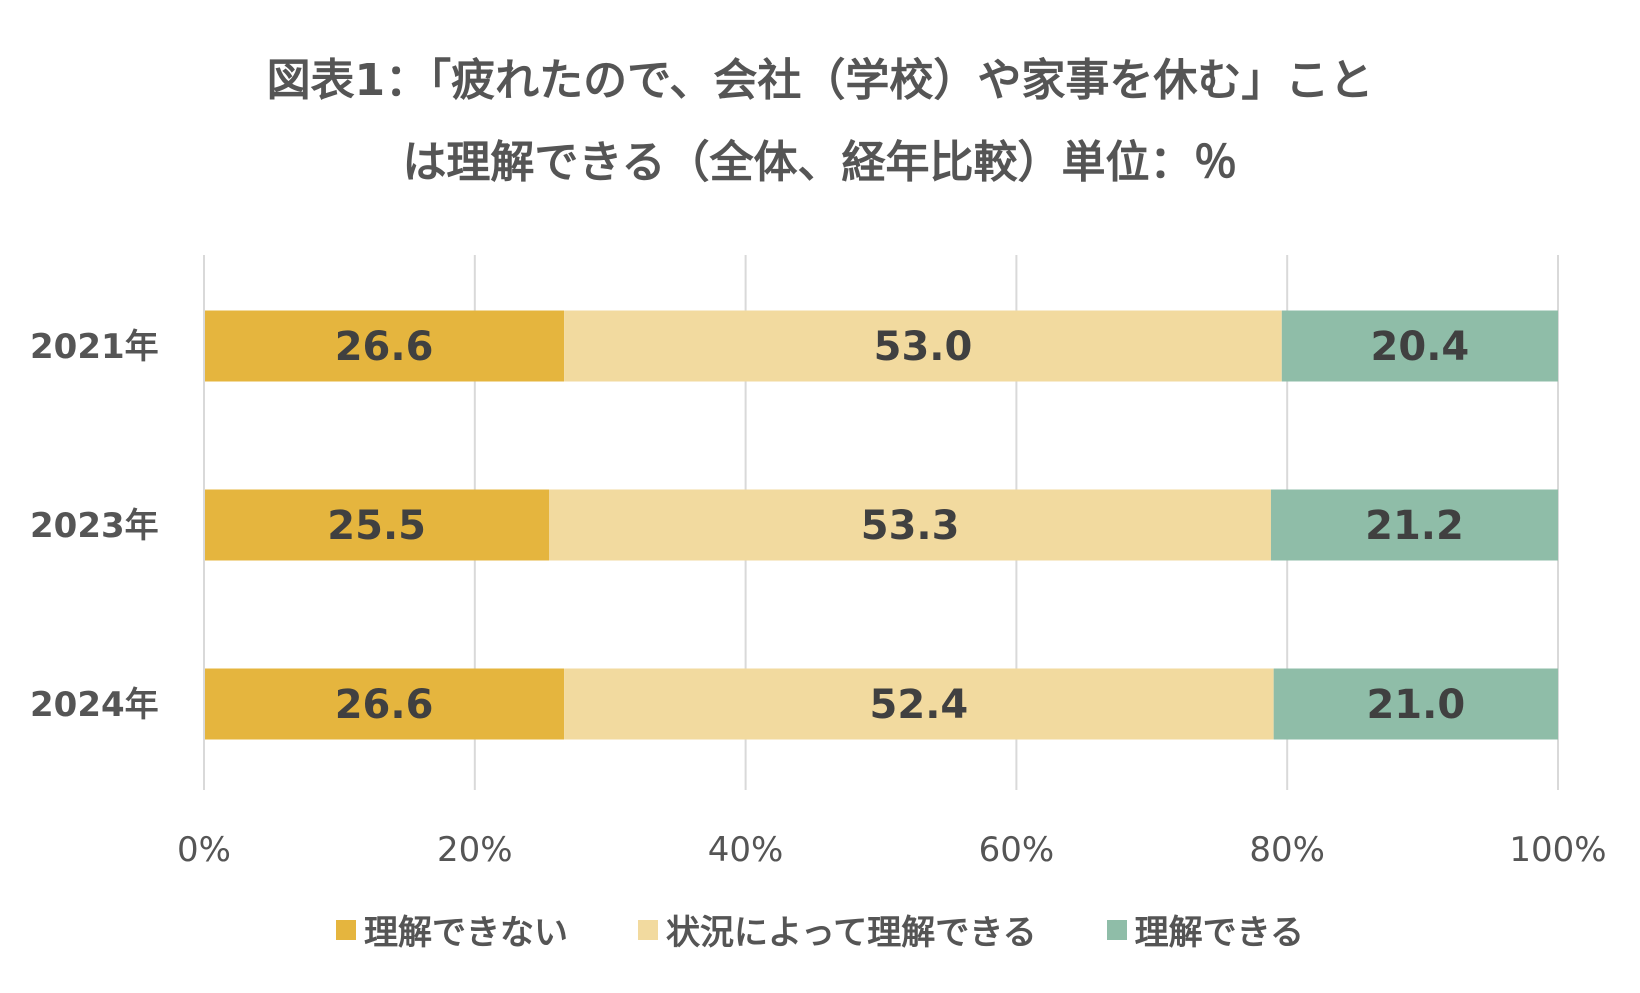 The image size is (1640, 993). I want to click on data-label: 21.0, so click(1415, 705).